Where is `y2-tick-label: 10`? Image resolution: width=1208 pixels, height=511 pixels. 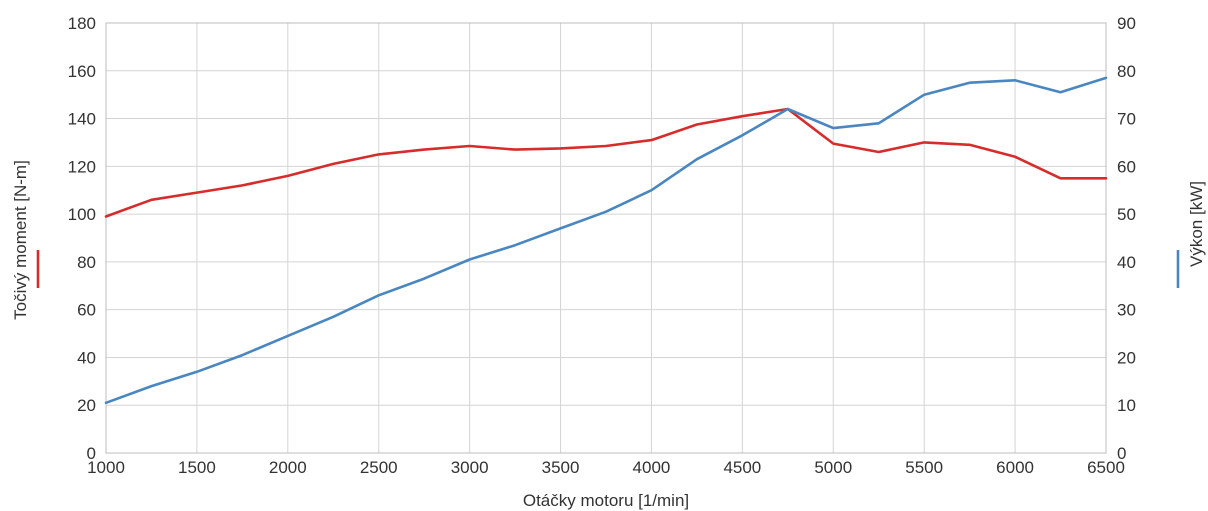
y2-tick-label: 10 is located at coordinates (1126, 405).